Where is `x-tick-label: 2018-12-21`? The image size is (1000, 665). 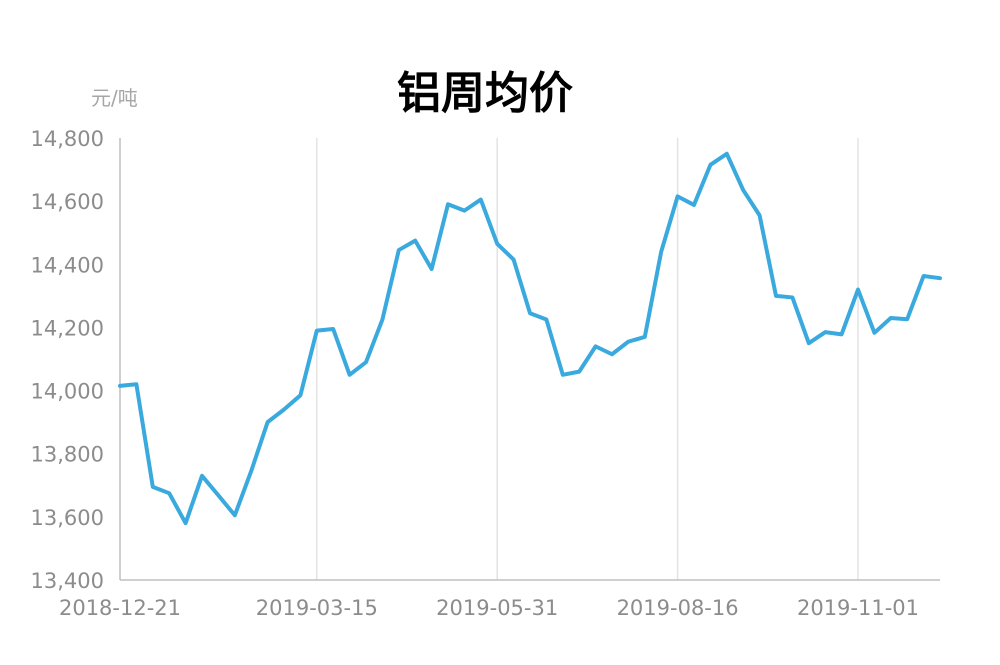
x-tick-label: 2018-12-21 is located at coordinates (120, 608).